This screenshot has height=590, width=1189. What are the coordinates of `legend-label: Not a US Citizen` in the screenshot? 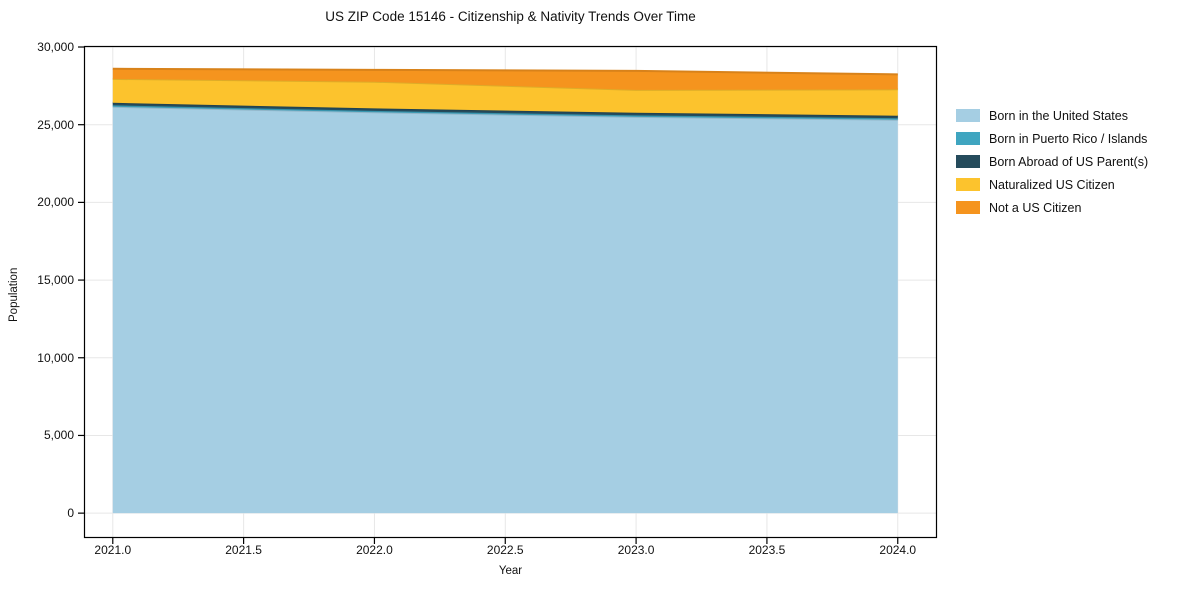 It's located at (1035, 207).